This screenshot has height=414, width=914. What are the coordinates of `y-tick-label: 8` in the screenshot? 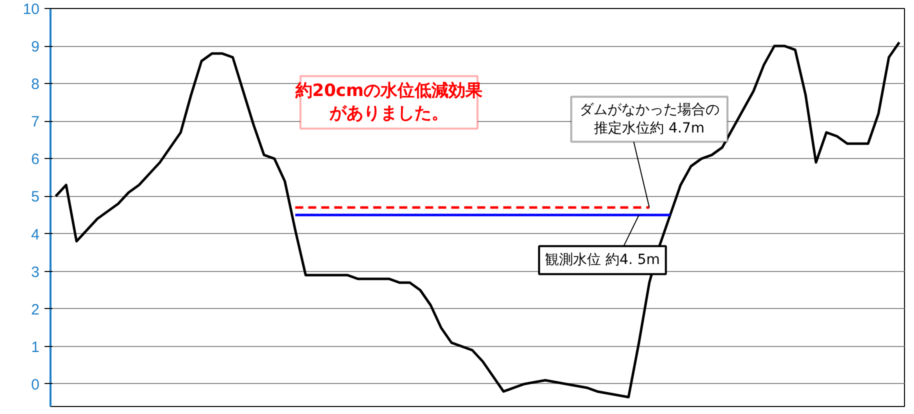 It's located at (35, 85).